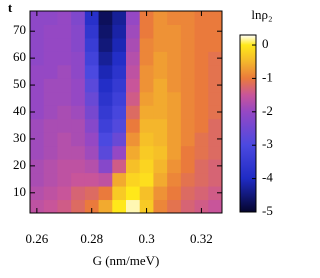 This screenshot has width=320, height=278. What do you see at coordinates (19, 110) in the screenshot?
I see `y-tick-label: 40` at bounding box center [19, 110].